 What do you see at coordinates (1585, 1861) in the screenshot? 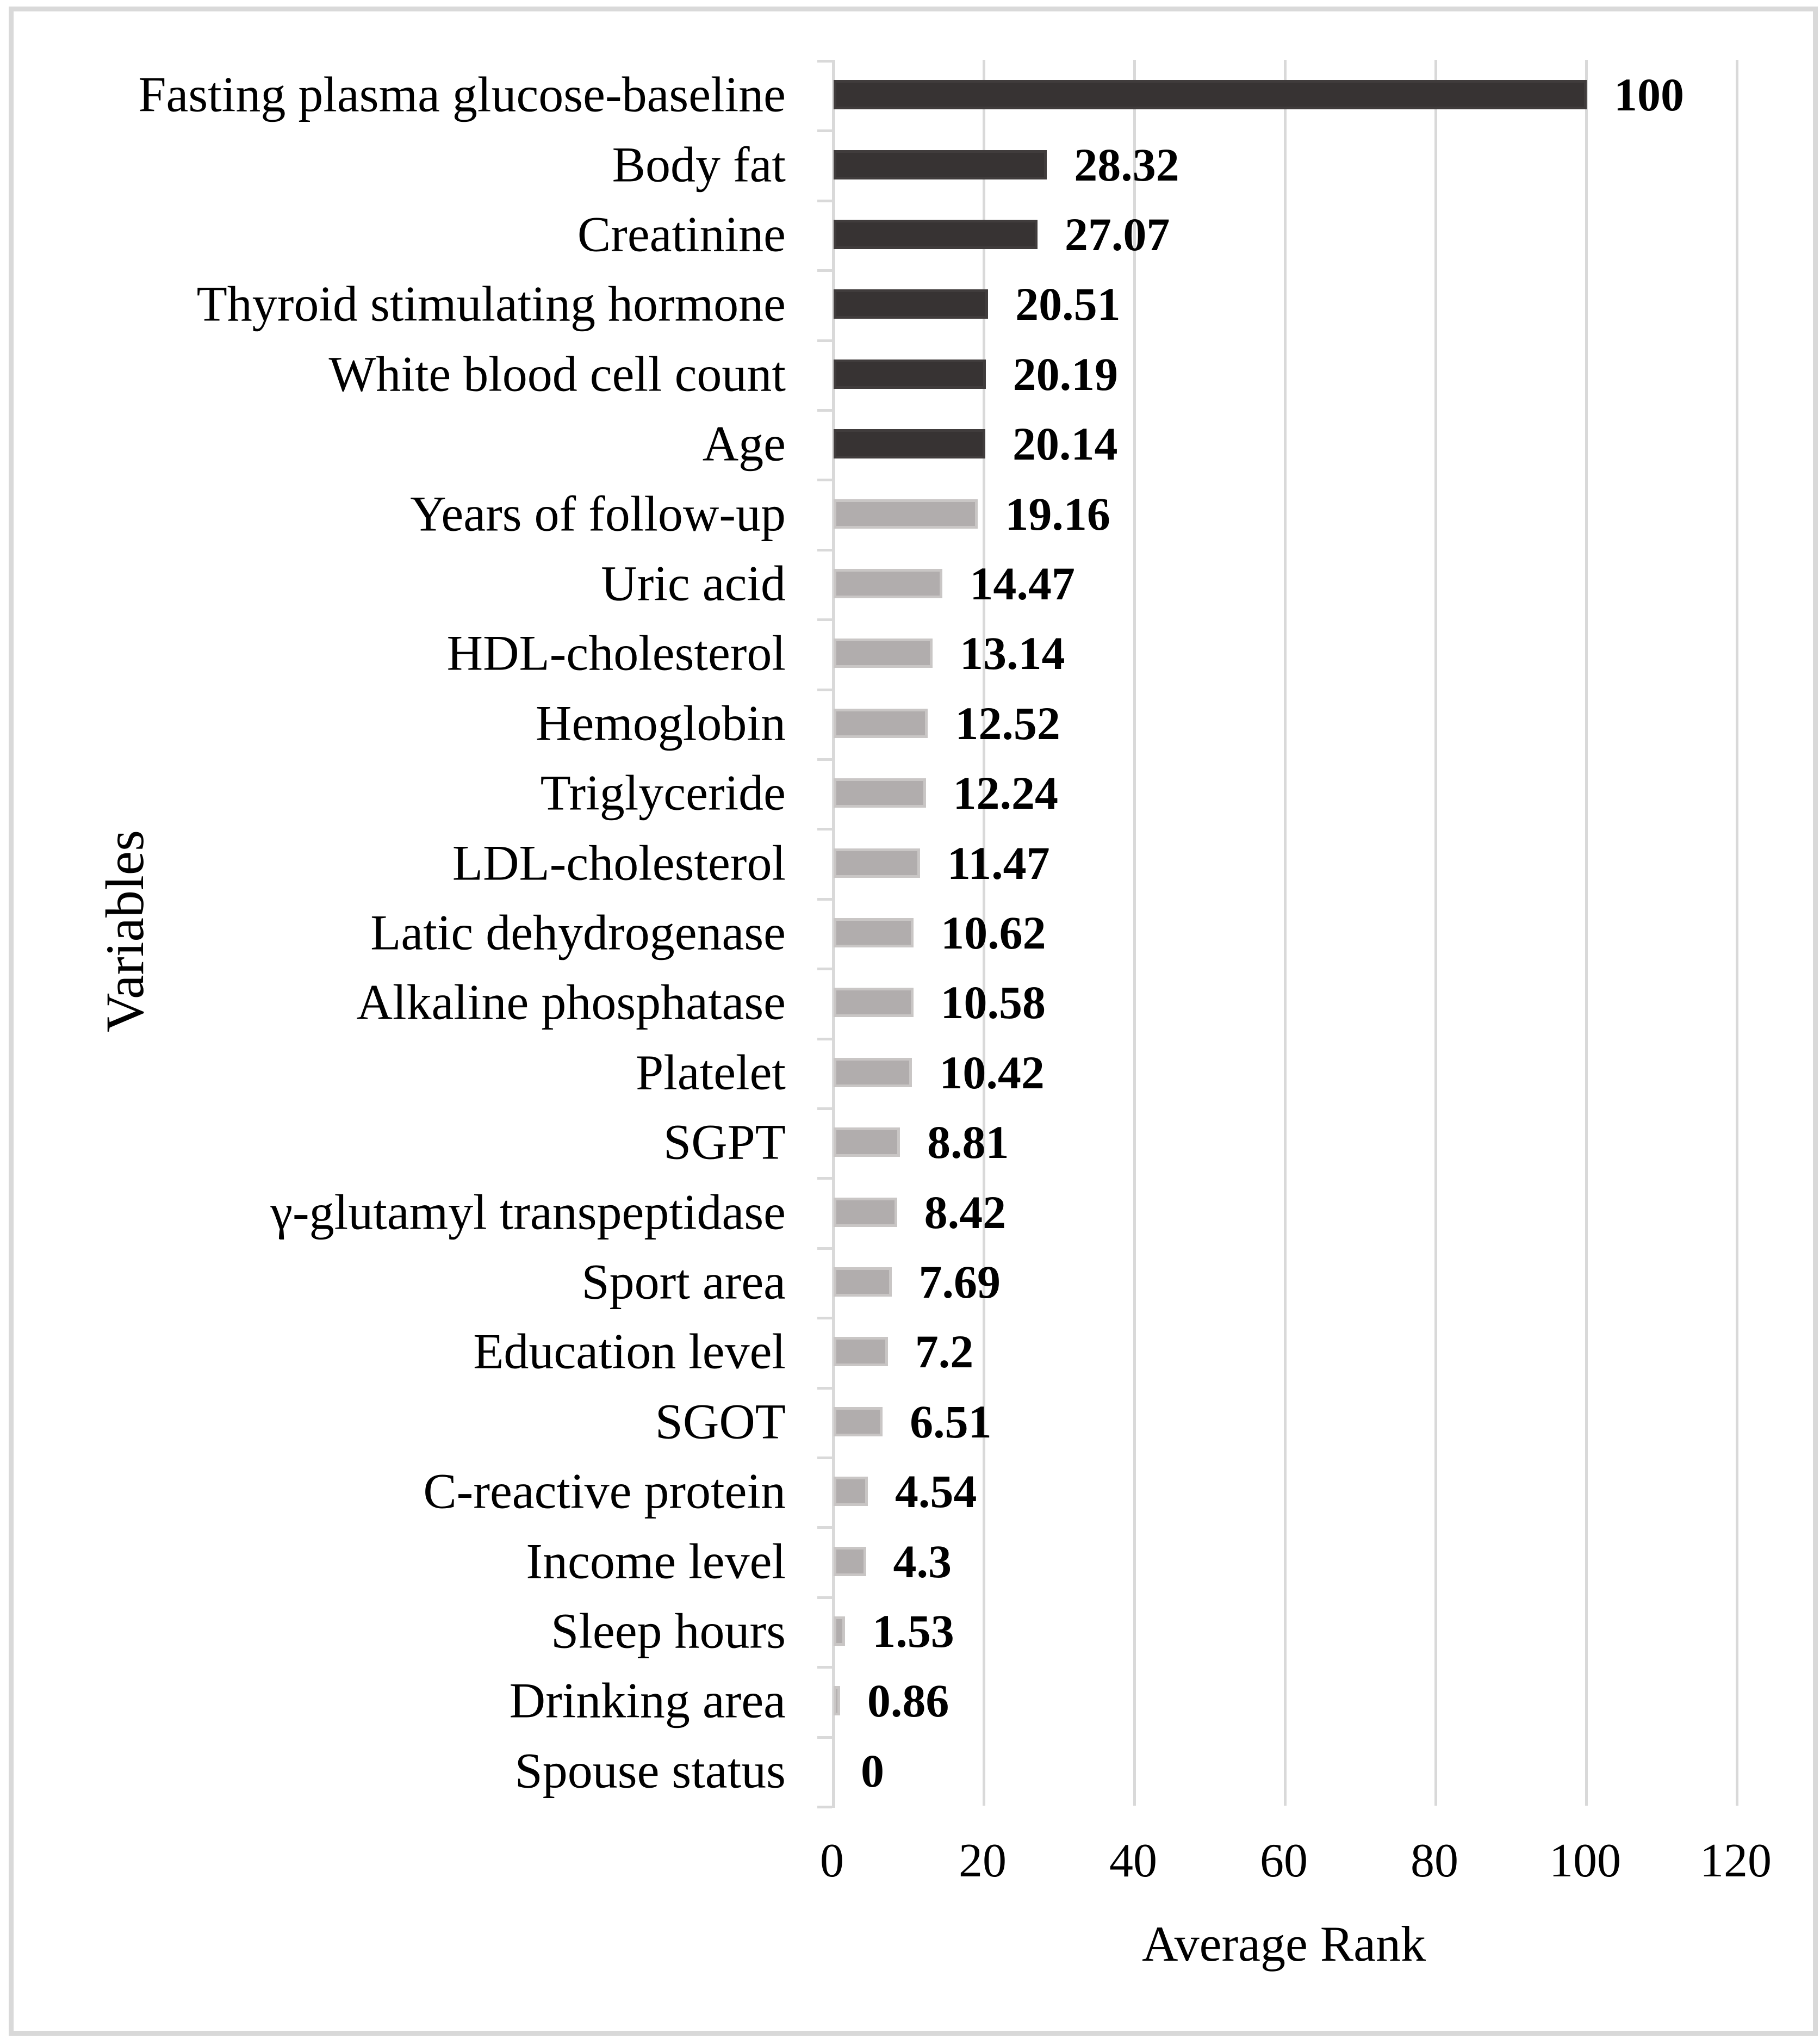
I see `x-tick-label: 100` at bounding box center [1585, 1861].